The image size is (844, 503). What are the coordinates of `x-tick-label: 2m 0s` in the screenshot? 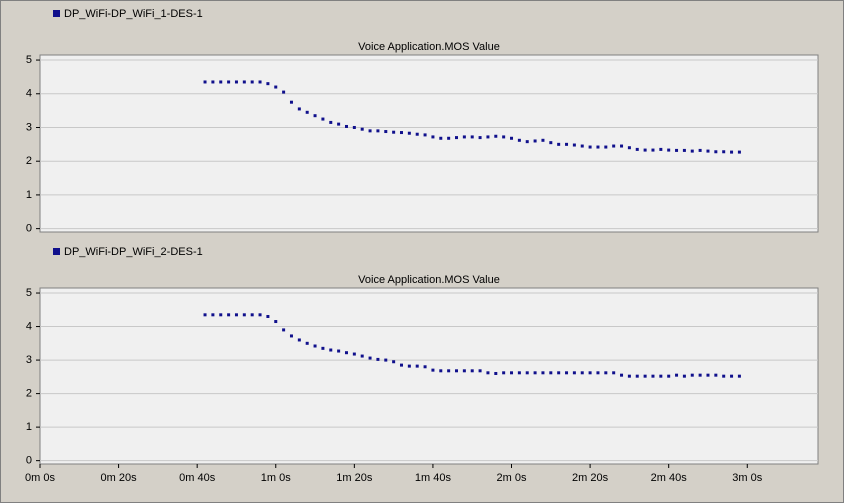 It's located at (512, 478).